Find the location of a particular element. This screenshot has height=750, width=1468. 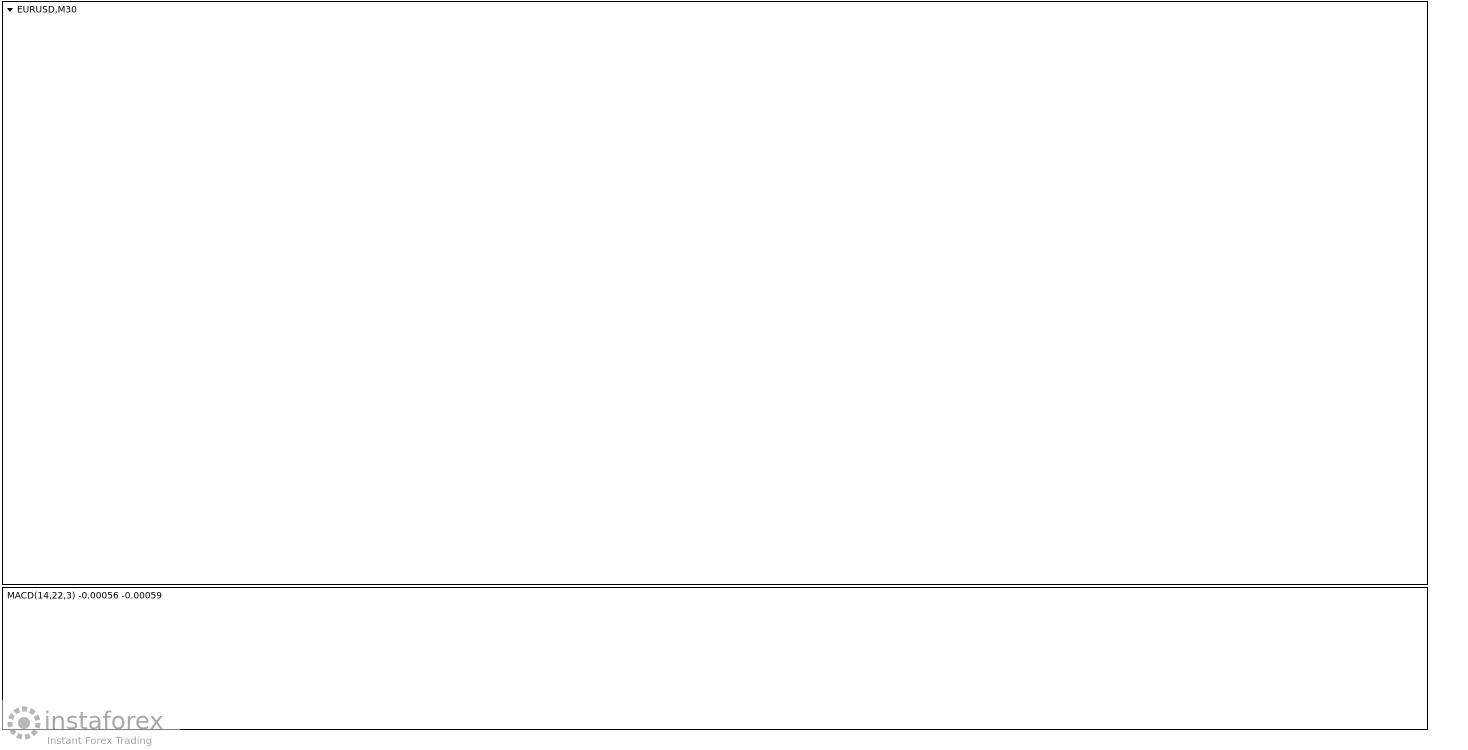

watermark-backdrop is located at coordinates (90, 725).